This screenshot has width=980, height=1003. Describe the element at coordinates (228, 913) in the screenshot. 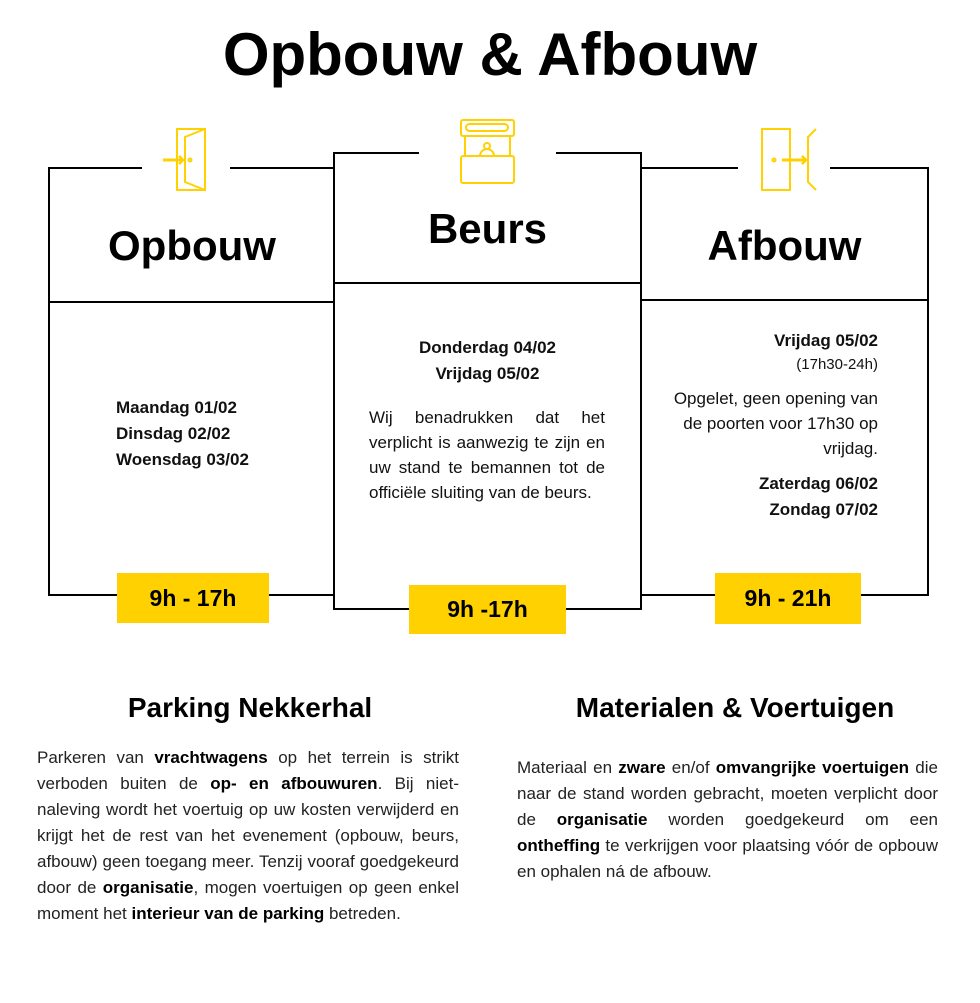

I see `emphasis-text: interieur van de parking` at that location.